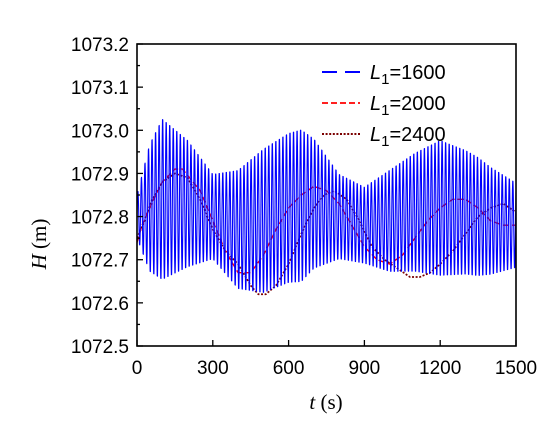 This screenshot has width=550, height=422. What do you see at coordinates (100, 88) in the screenshot?
I see `y-tick-label: 1073.1` at bounding box center [100, 88].